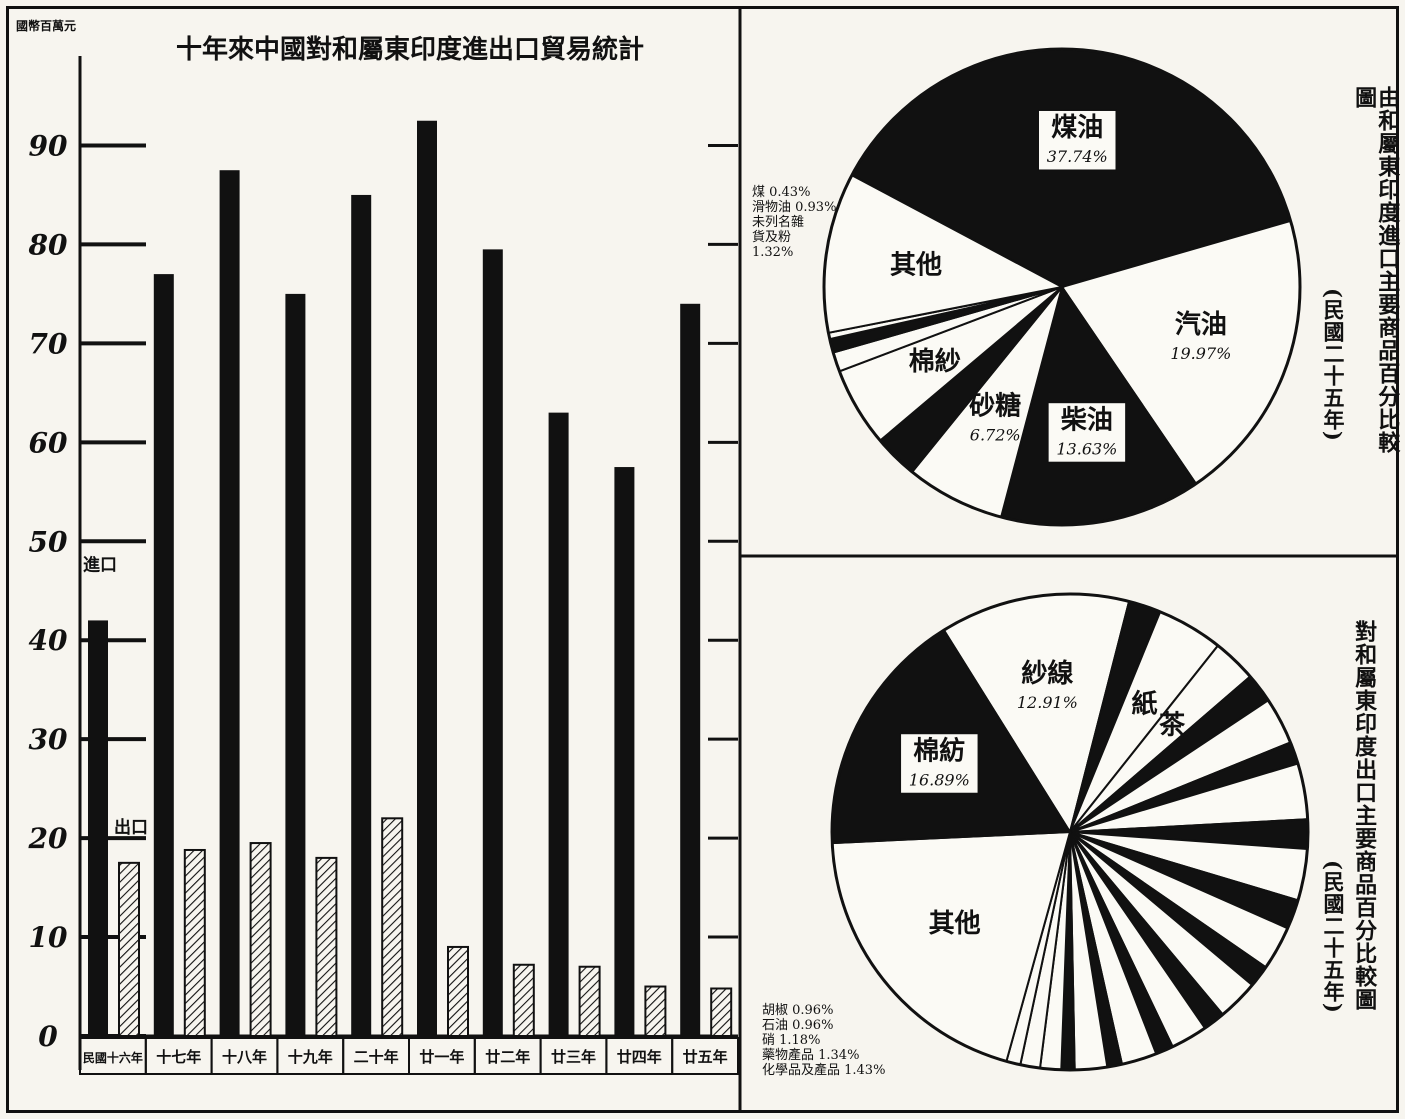  I want to click on y-tick-label: 40, so click(48, 640).